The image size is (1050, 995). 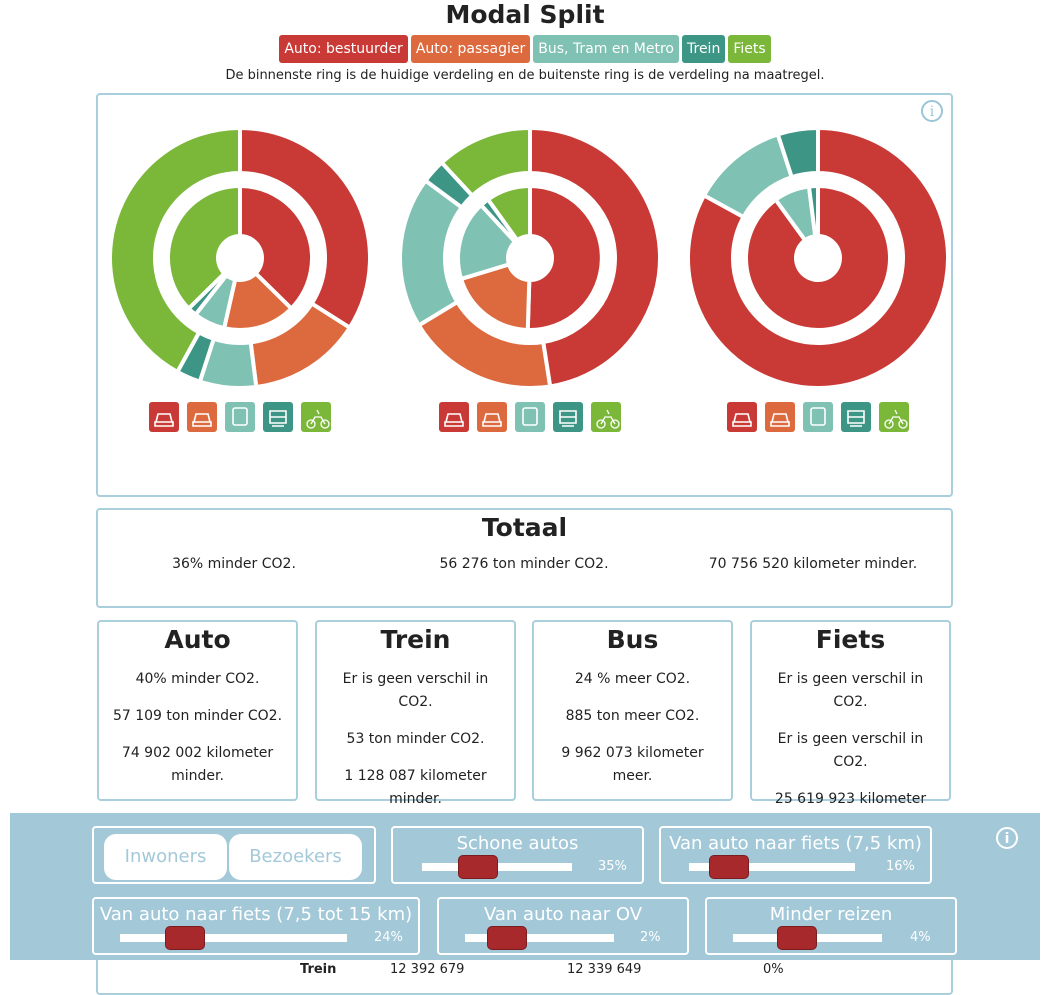 What do you see at coordinates (256, 914) in the screenshot?
I see `slider-title: Van auto naar fiets (7,5 tot 15 km)` at bounding box center [256, 914].